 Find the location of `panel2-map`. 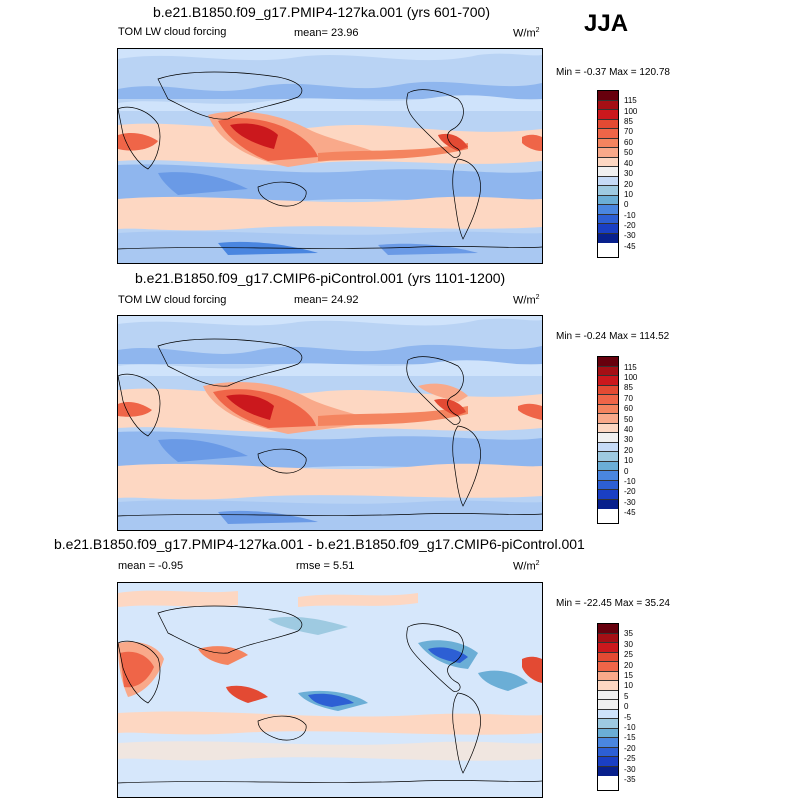

panel2-map is located at coordinates (330, 423).